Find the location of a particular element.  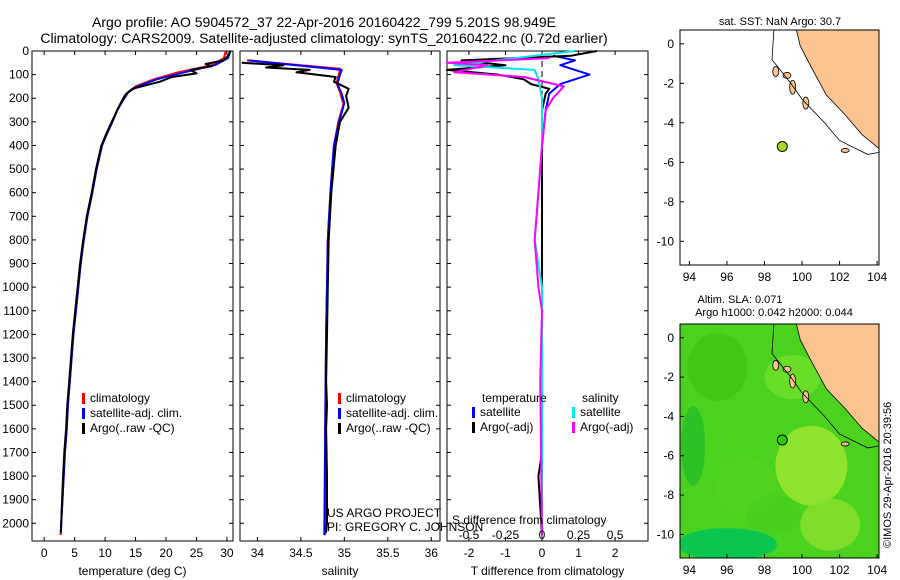

depth-tick-label: 500 is located at coordinates (19, 169).